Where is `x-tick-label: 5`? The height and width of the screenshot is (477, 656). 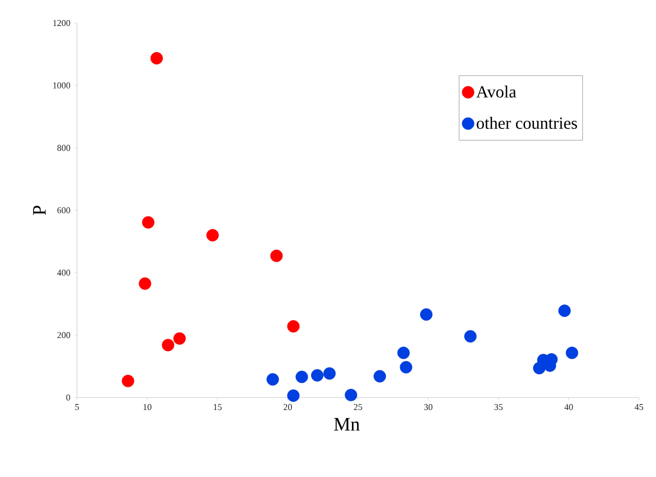
x-tick-label: 5 is located at coordinates (77, 407).